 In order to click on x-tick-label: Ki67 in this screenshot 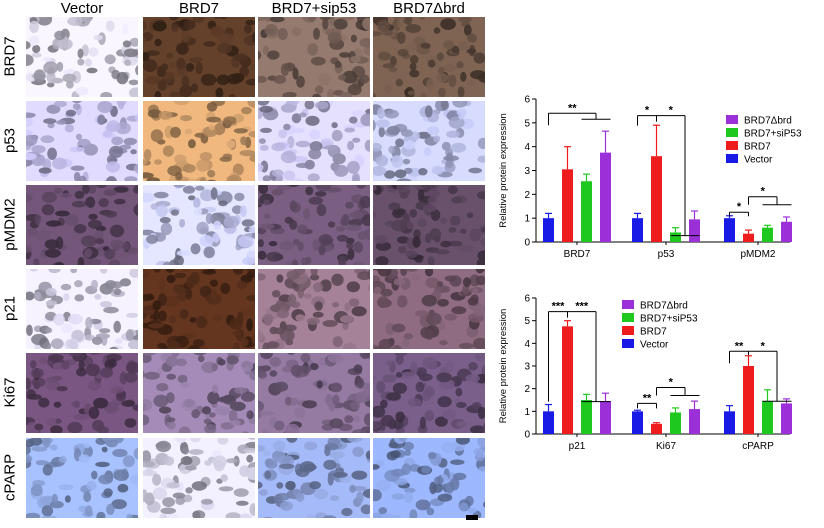, I will do `click(666, 446)`.